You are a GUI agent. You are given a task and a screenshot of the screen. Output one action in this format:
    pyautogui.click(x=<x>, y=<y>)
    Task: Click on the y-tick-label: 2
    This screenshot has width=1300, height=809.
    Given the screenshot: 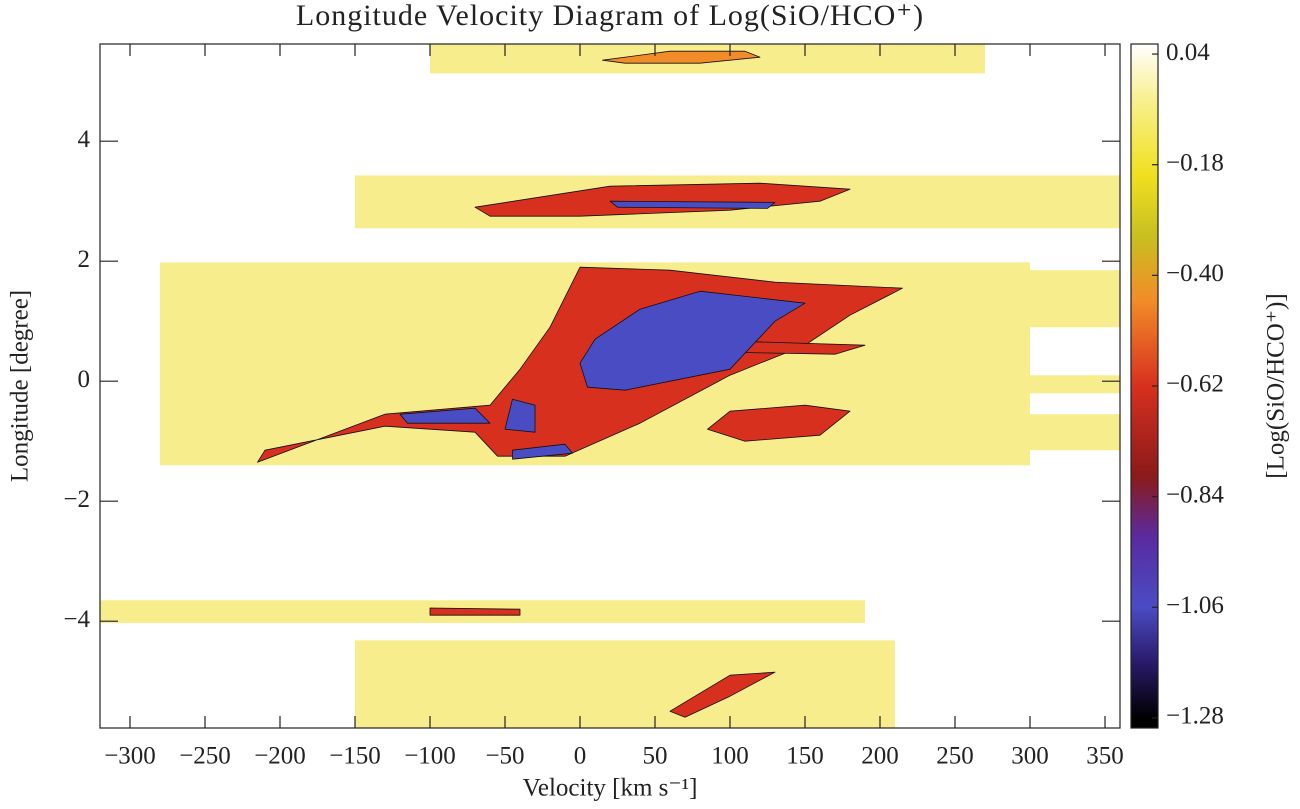 What is the action you would take?
    pyautogui.click(x=84, y=259)
    